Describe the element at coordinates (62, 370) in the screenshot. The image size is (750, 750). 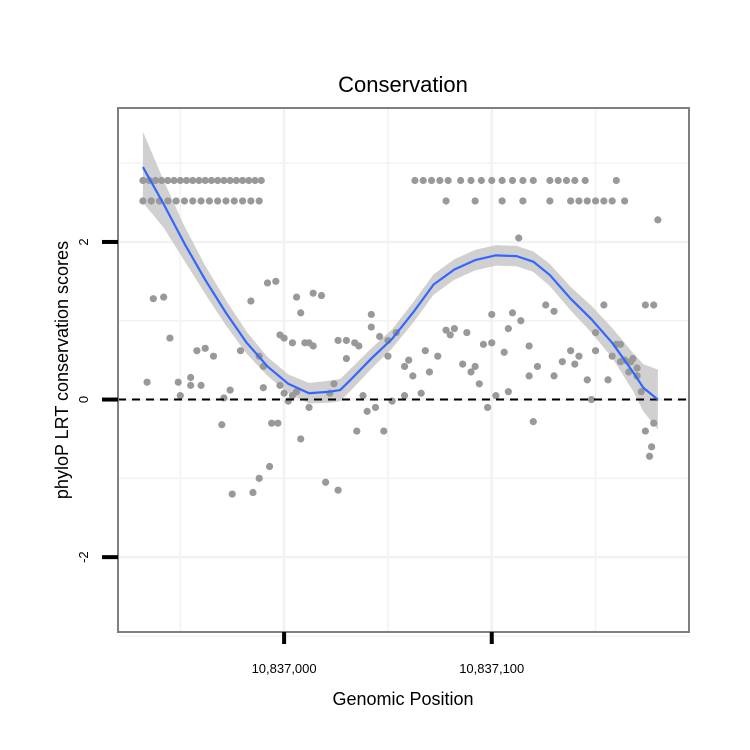
I see `y-axis-title: phyloP LRT conservation scores` at that location.